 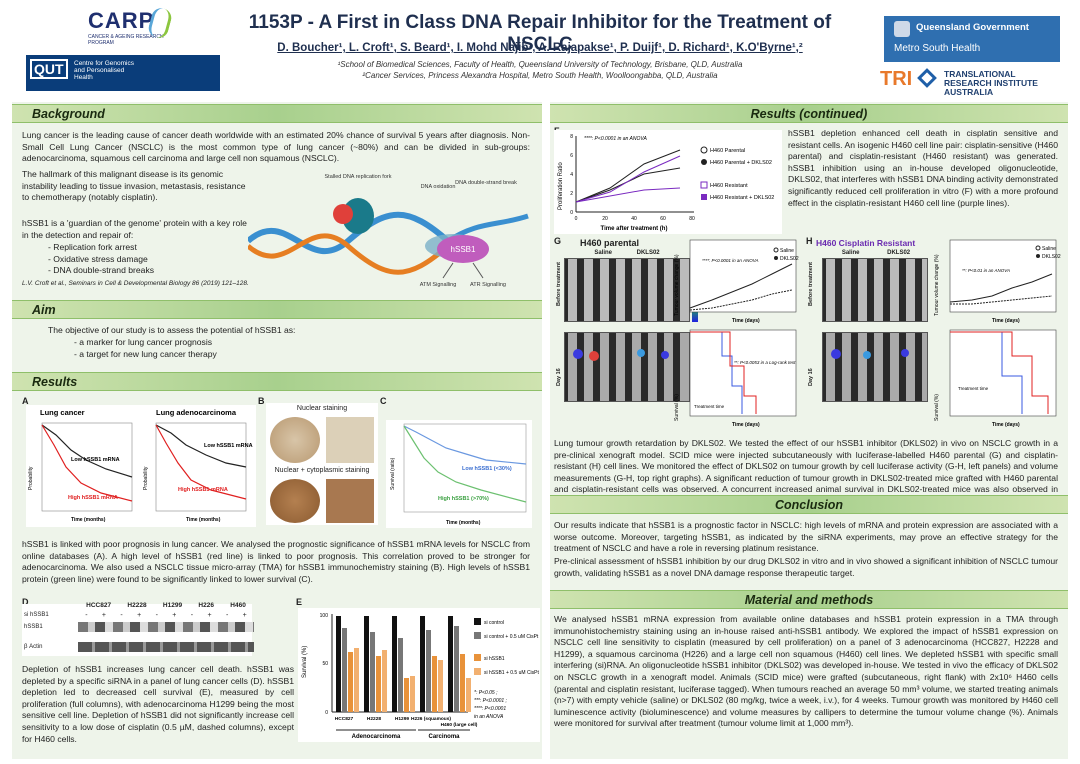 What do you see at coordinates (299, 602) in the screenshot?
I see `panel-e-label: E` at bounding box center [299, 602].